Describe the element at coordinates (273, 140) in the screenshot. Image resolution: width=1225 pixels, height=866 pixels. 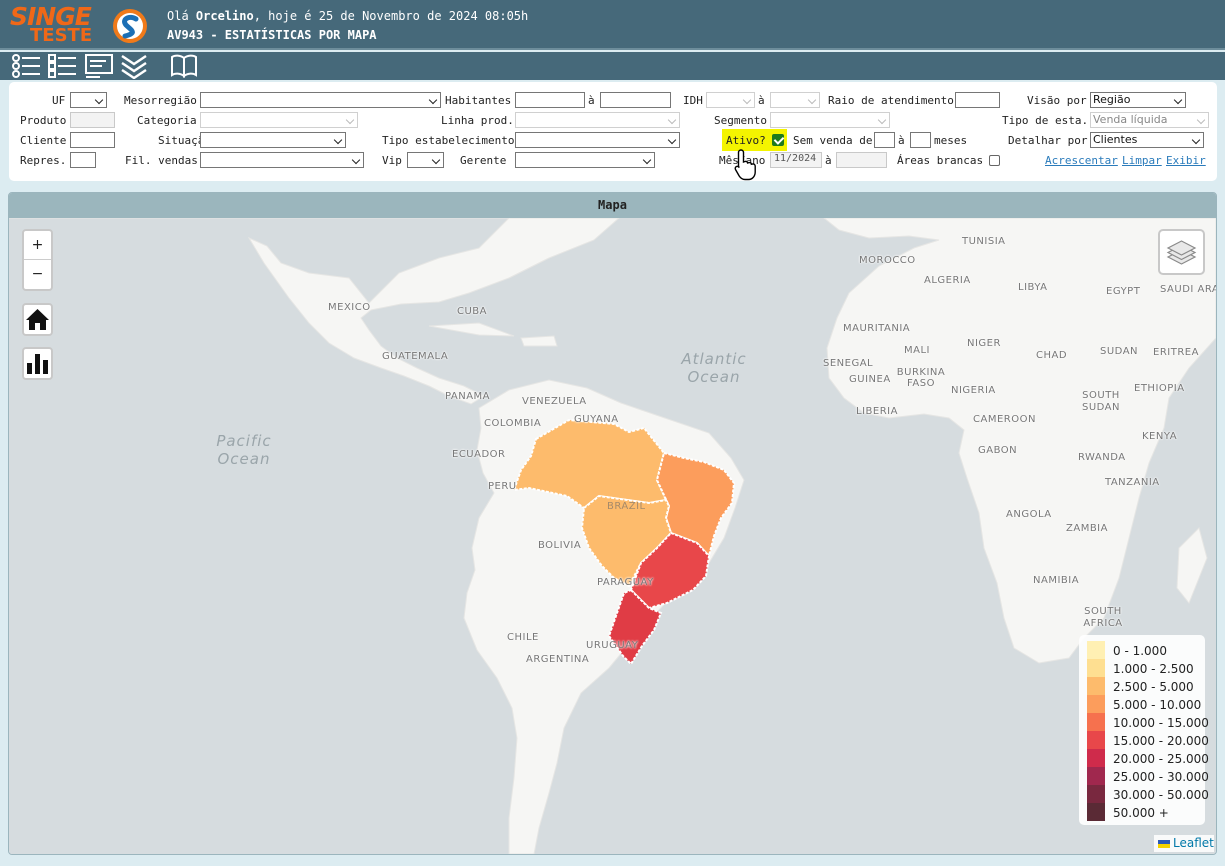
I see `situacao-select` at that location.